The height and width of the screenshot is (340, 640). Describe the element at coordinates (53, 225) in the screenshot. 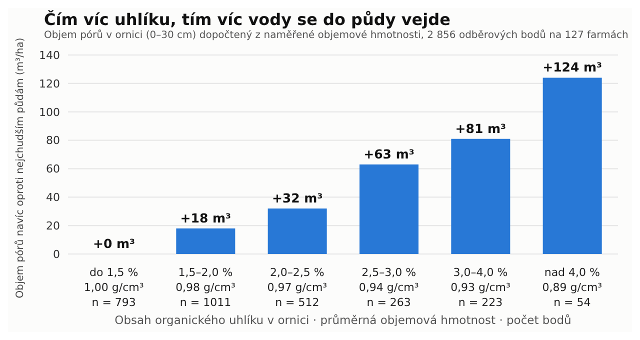

I see `y-tick-label: 20` at that location.